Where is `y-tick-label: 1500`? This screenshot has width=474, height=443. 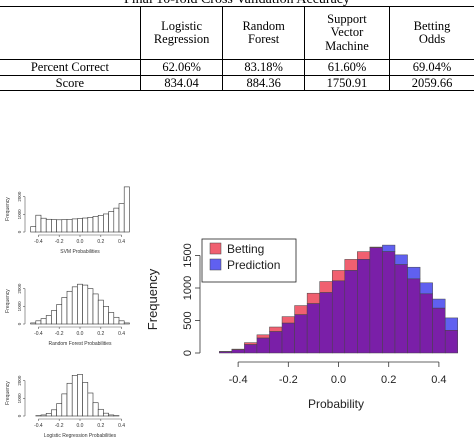
y-tick-label: 1500 is located at coordinates (188, 255).